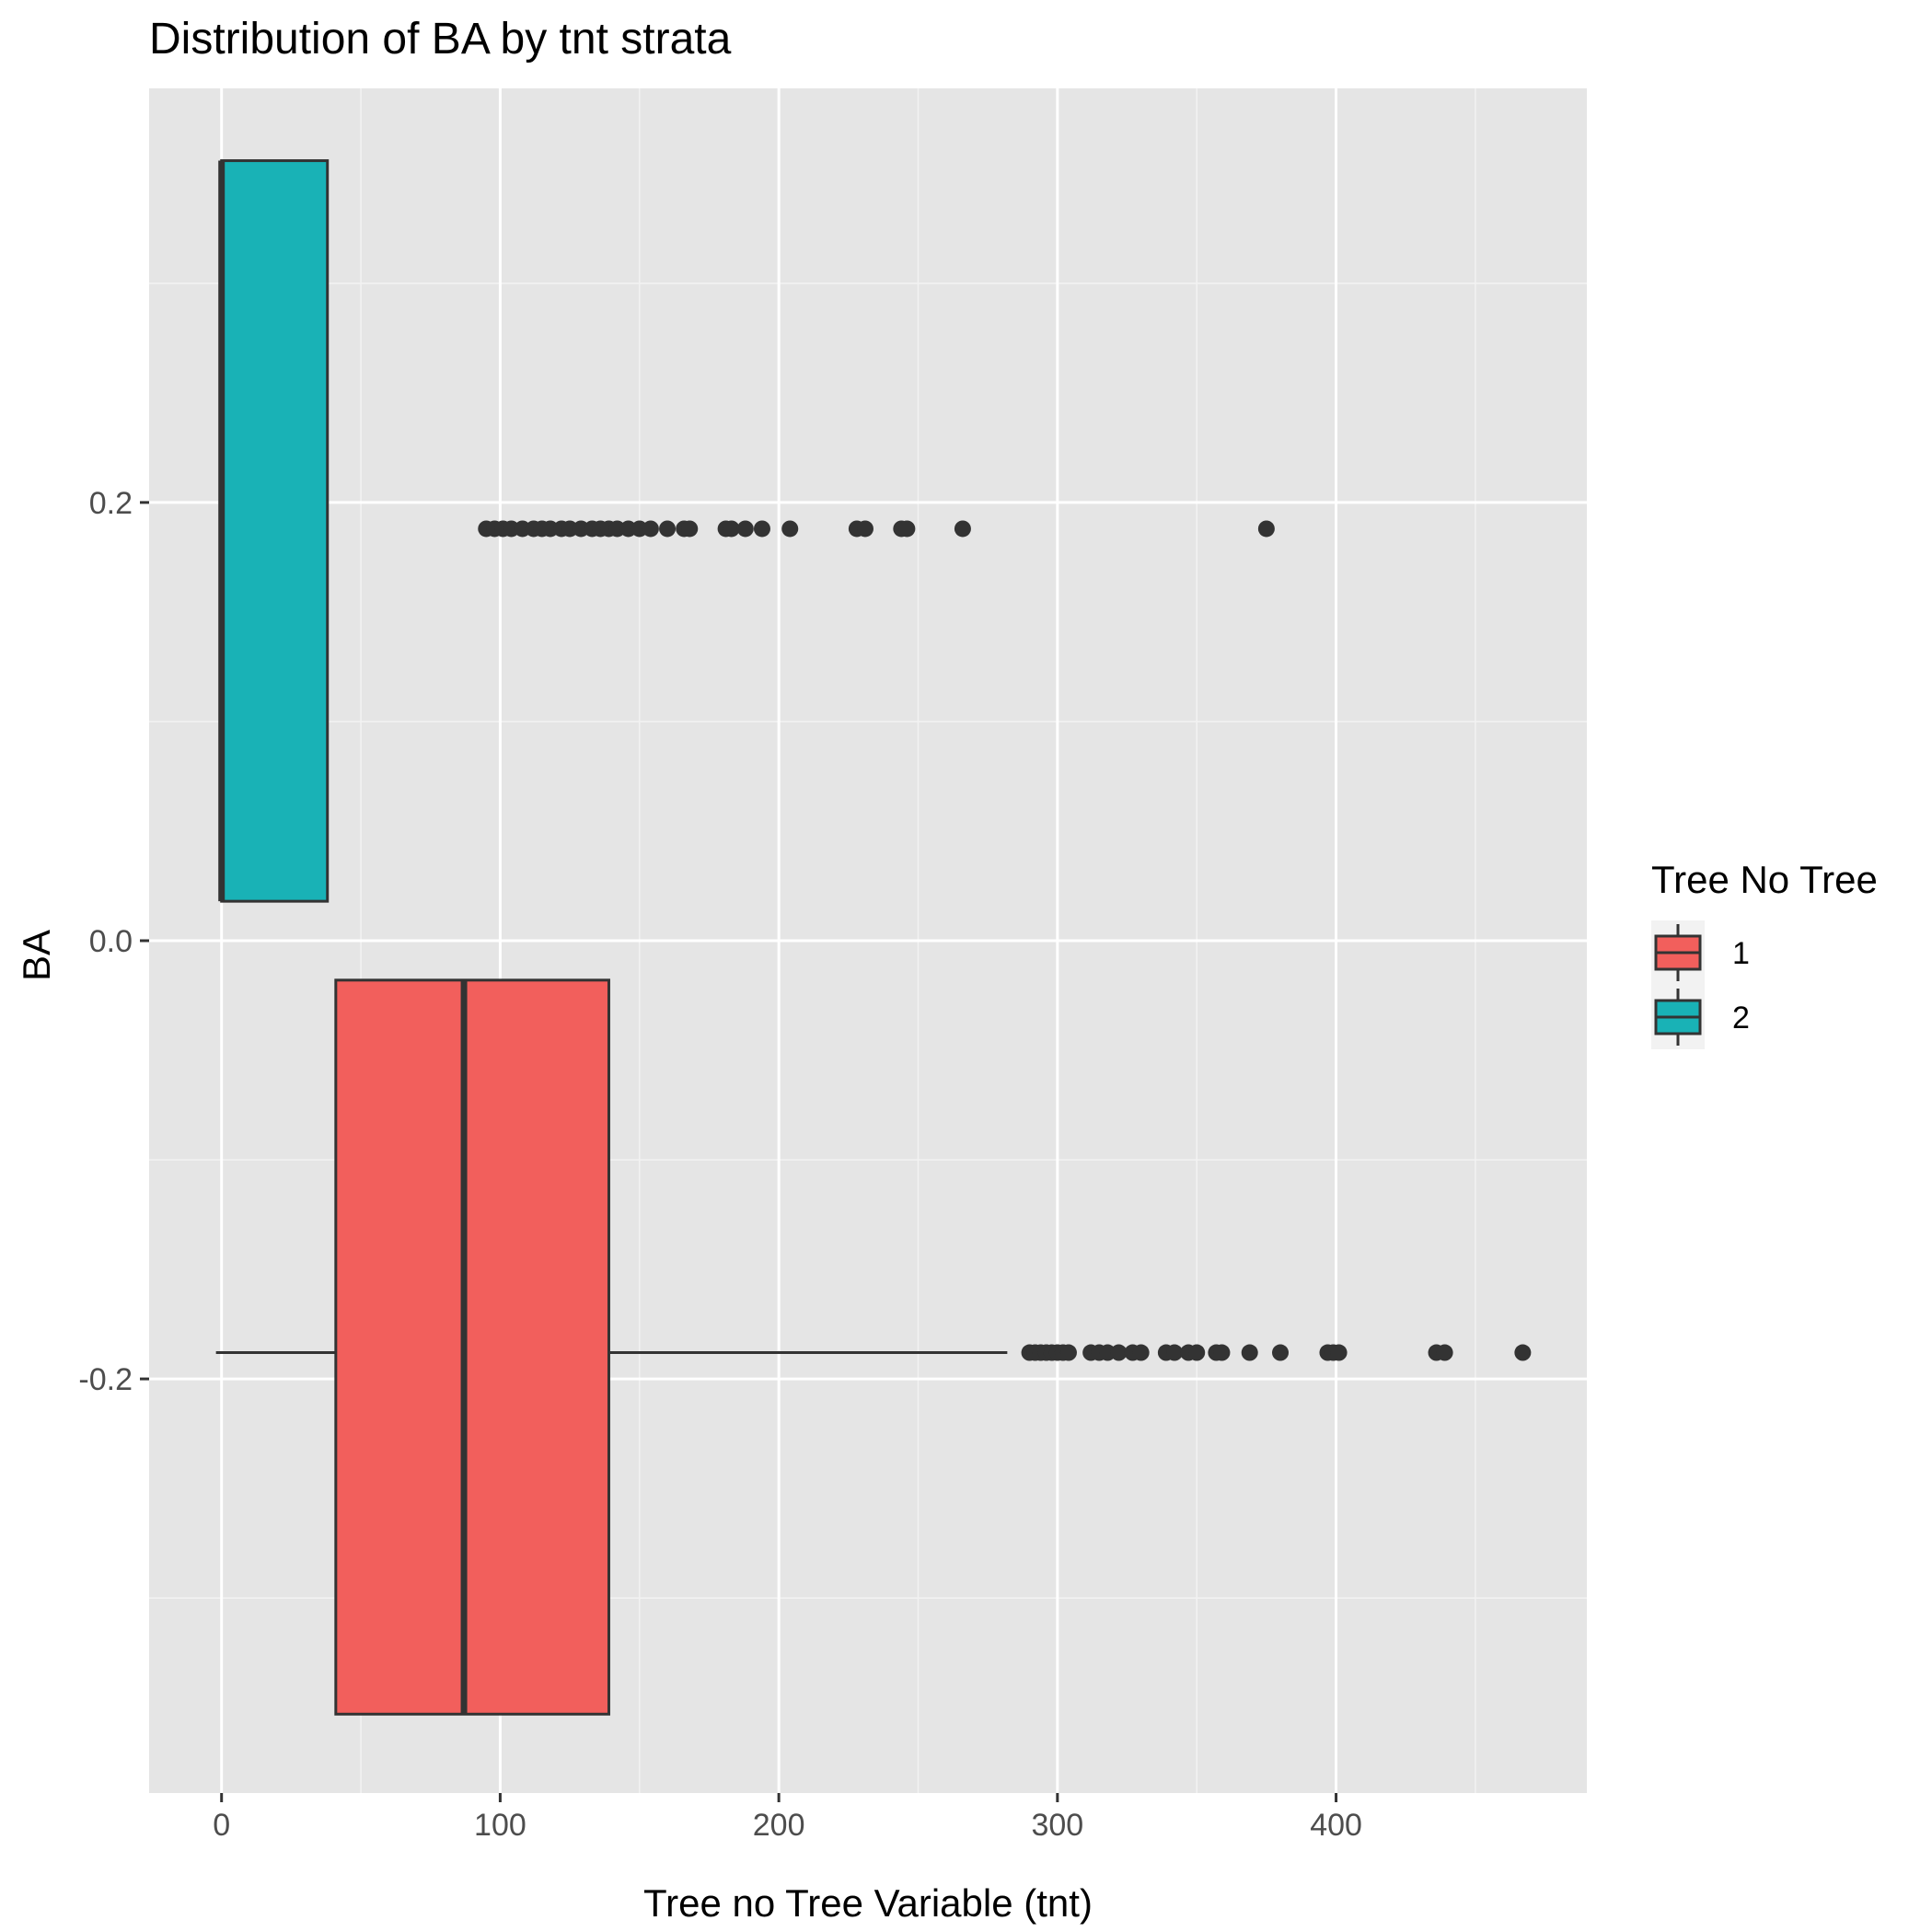  Describe the element at coordinates (37, 956) in the screenshot. I see `y-axis-label: BA` at that location.